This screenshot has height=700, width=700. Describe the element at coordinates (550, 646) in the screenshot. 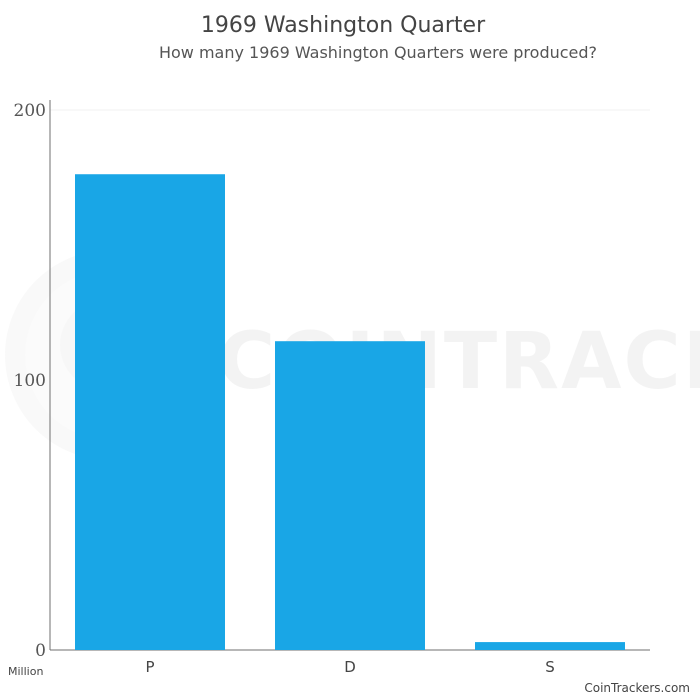

I see `bar-s` at that location.